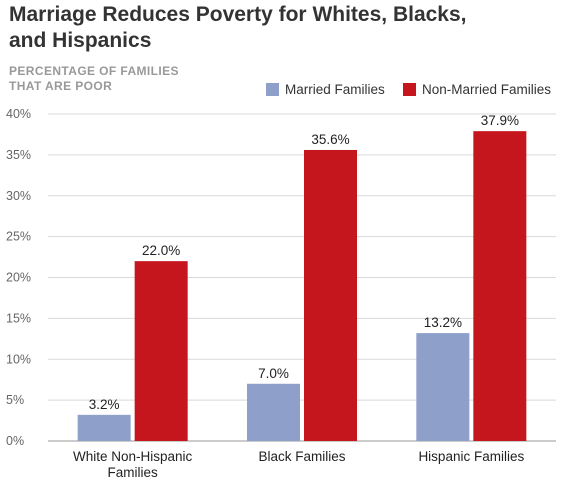  Describe the element at coordinates (94, 71) in the screenshot. I see `y-axis-label-line: PERCENTAGE OF FAMILIES` at that location.